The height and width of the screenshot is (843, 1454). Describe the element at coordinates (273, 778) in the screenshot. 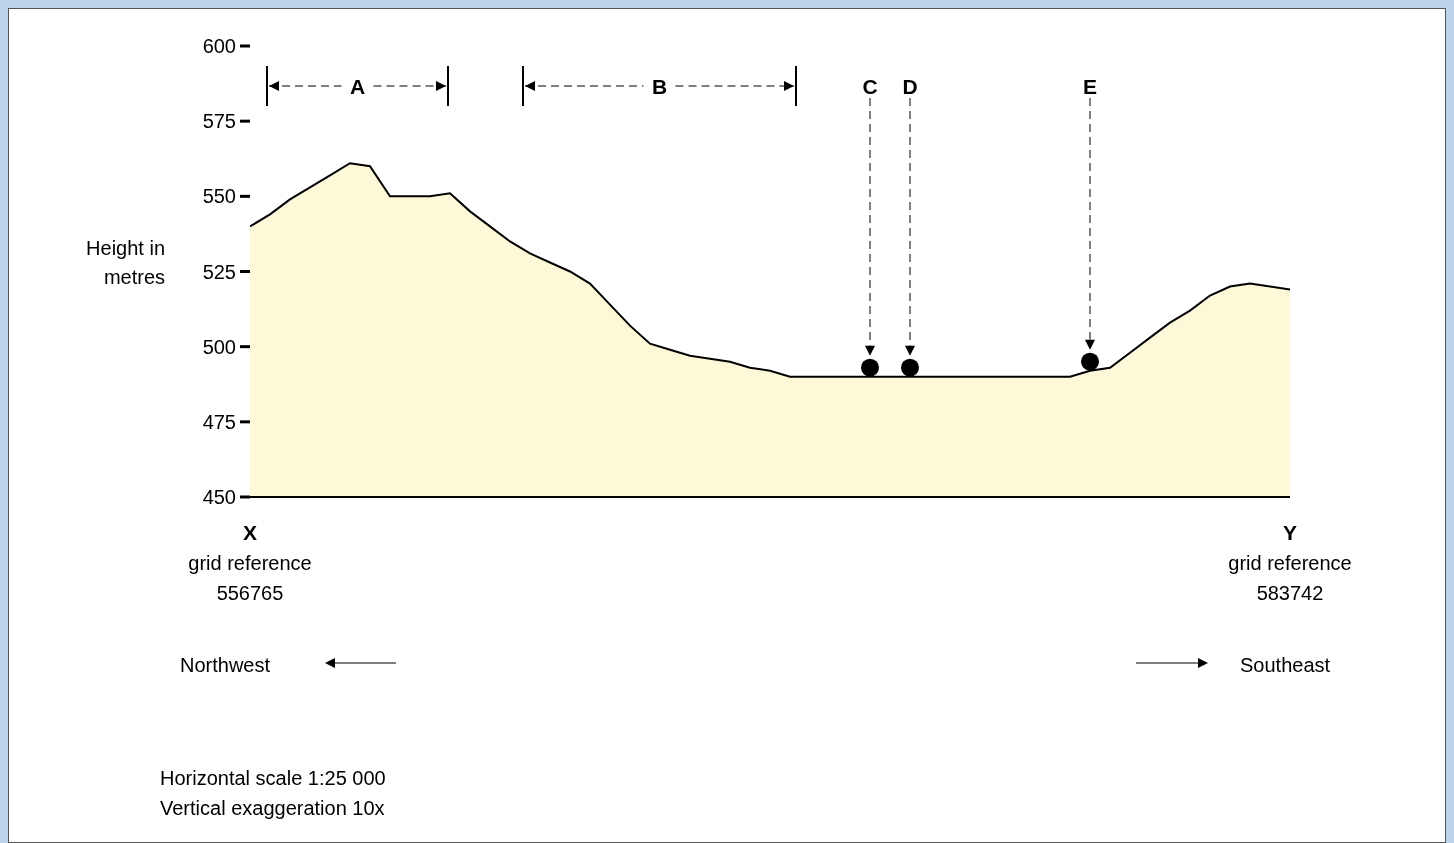

I see `text: Horizontal scale 1:25 000` at that location.